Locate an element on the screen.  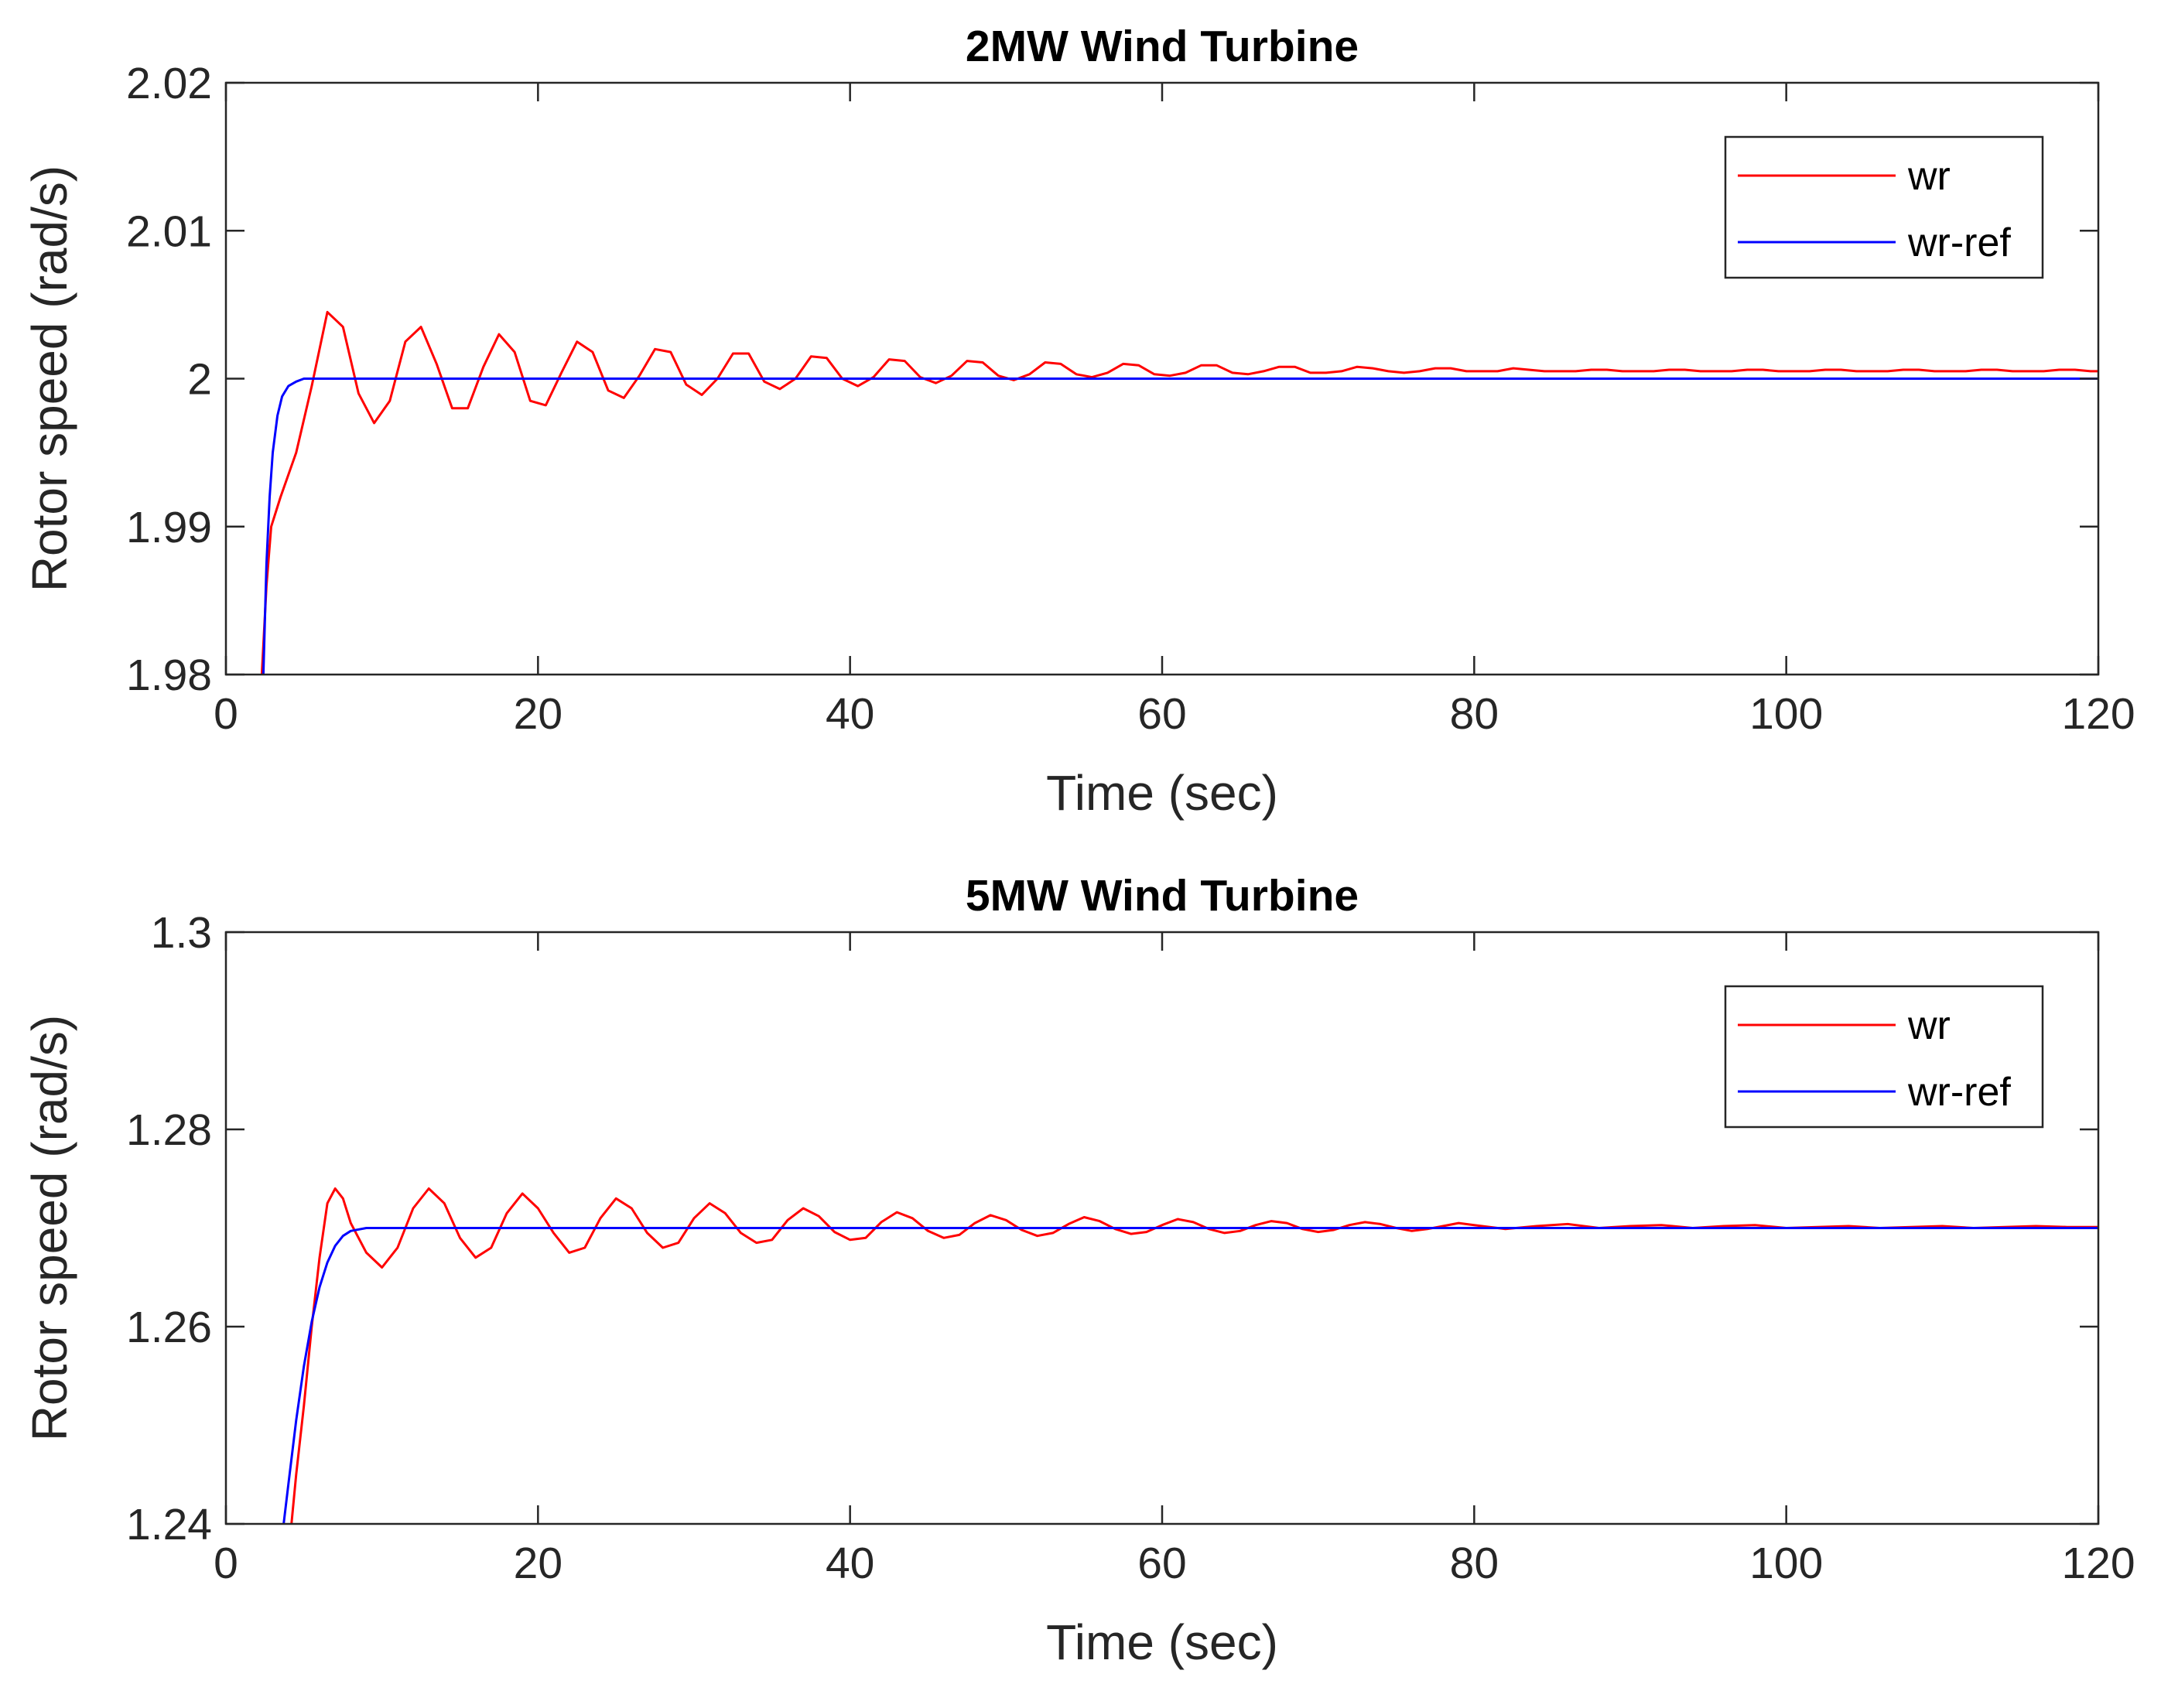
y-tick-label: 1.99 is located at coordinates (169, 527).